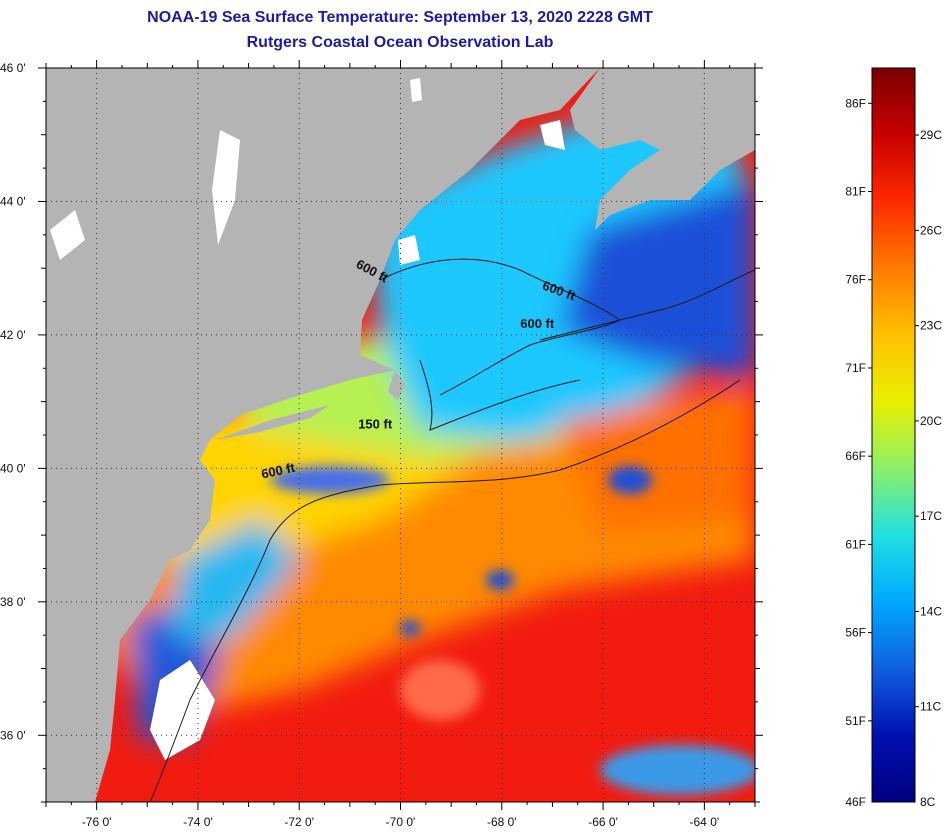  I want to click on colorbar-f-label: 51F, so click(855, 721).